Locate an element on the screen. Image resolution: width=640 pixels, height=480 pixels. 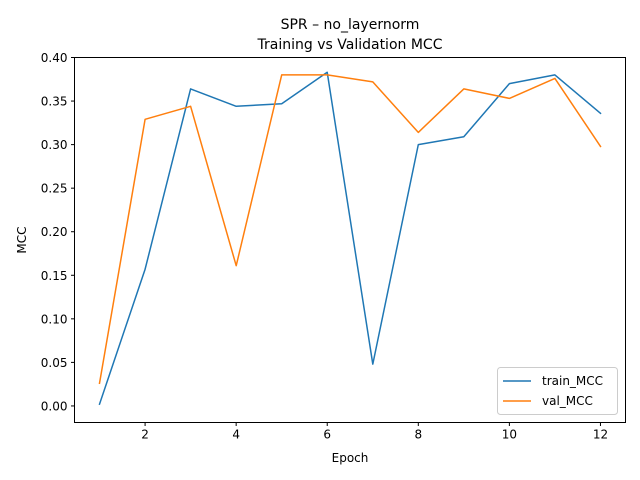
legend-box is located at coordinates (557, 391).